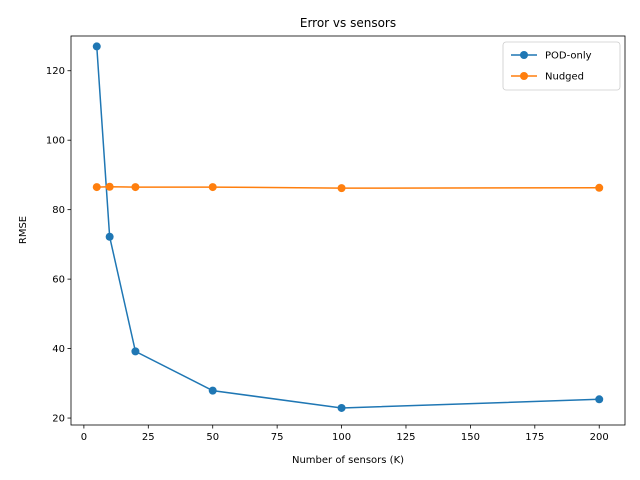 The height and width of the screenshot is (480, 640). I want to click on x-tick-label: 75, so click(277, 437).